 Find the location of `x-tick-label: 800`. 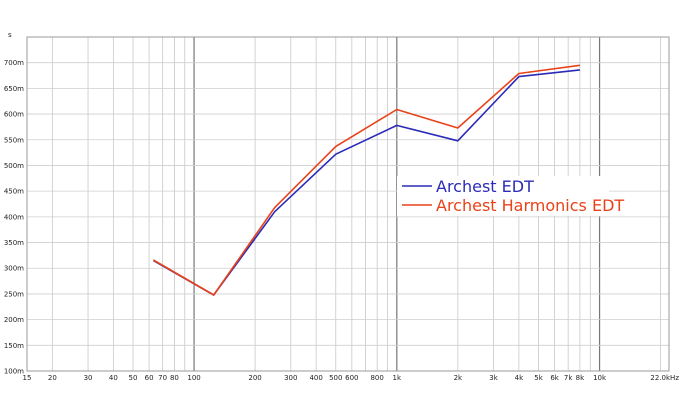

x-tick-label: 800 is located at coordinates (376, 378).